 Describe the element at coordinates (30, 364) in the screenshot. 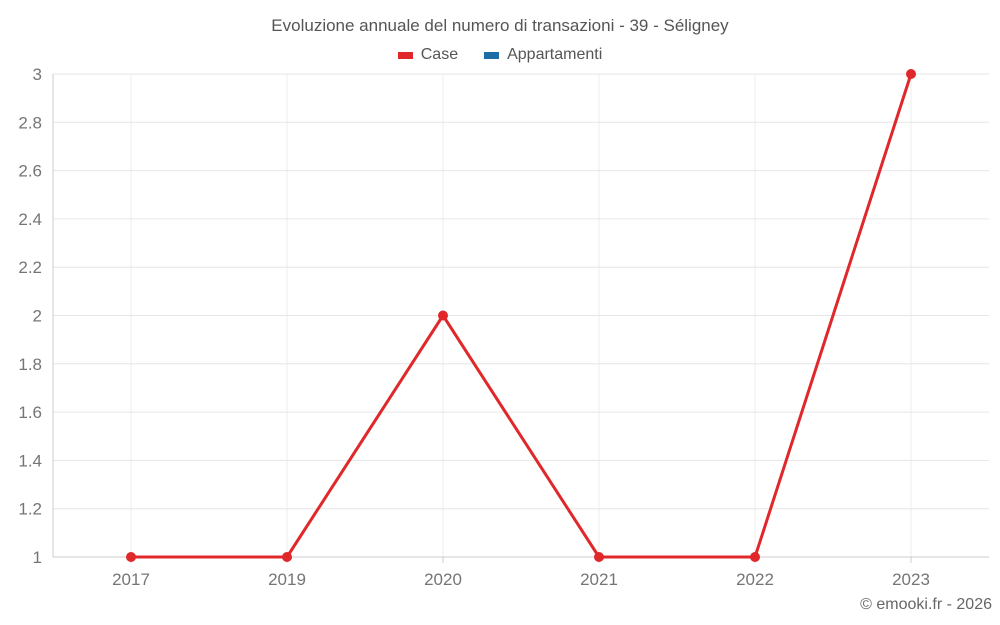

I see `svg-text: 1.8` at that location.